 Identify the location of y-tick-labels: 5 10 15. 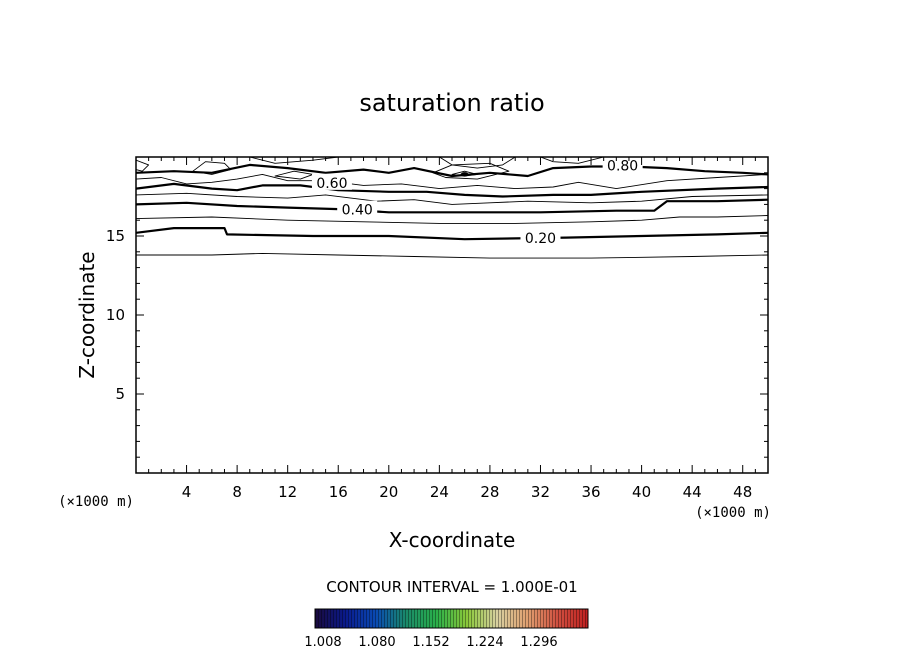
(115, 315).